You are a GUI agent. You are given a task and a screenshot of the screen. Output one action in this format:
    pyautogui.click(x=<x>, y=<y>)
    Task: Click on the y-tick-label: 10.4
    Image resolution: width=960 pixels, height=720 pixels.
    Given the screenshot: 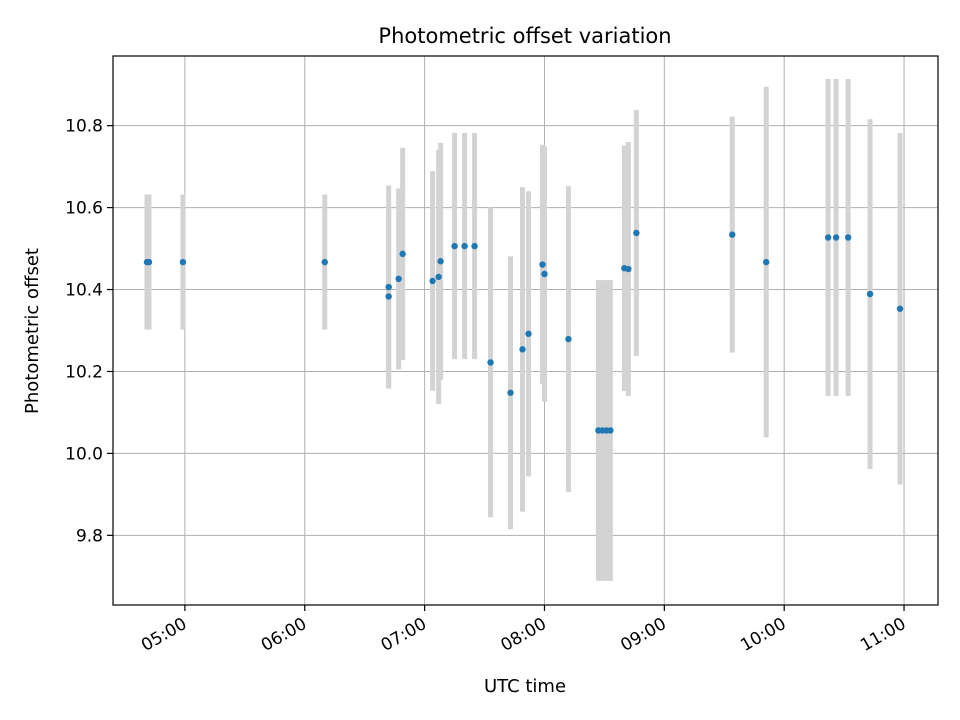 What is the action you would take?
    pyautogui.click(x=84, y=291)
    